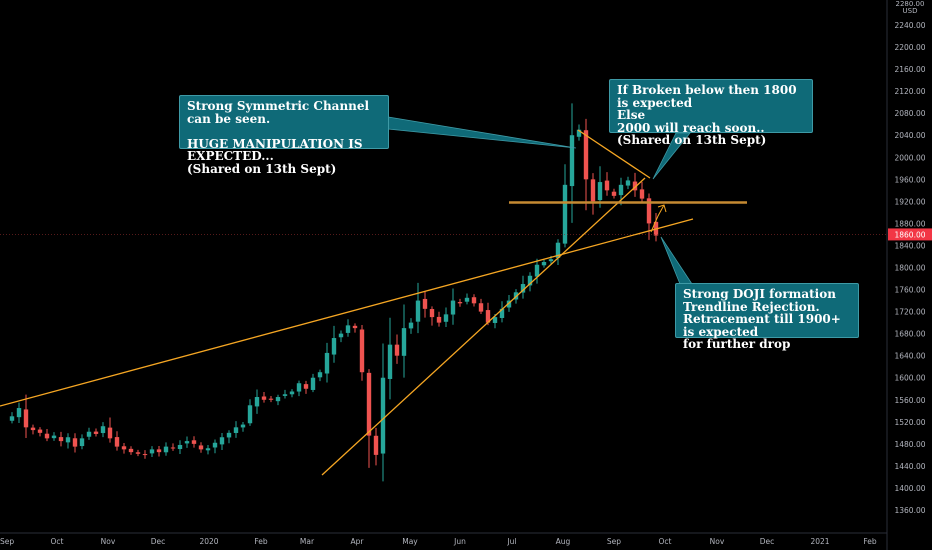  What do you see at coordinates (909, 378) in the screenshot?
I see `price-tick-label: 1600.00` at bounding box center [909, 378].